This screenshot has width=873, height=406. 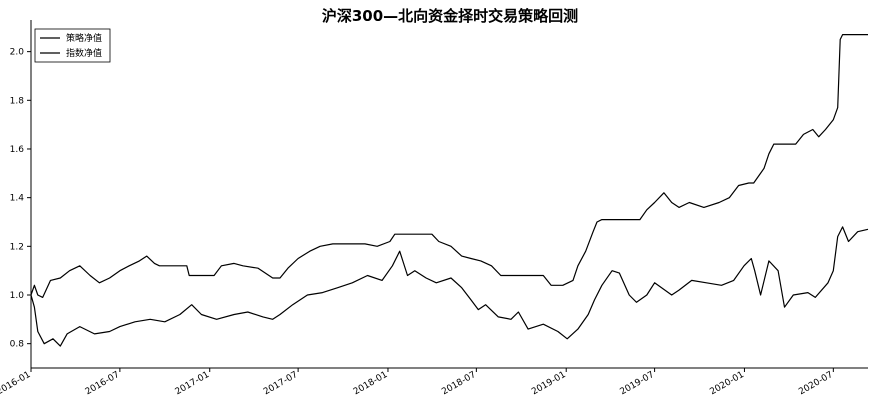 What do you see at coordinates (17, 296) in the screenshot?
I see `y-tick-label: 1.0` at bounding box center [17, 296].